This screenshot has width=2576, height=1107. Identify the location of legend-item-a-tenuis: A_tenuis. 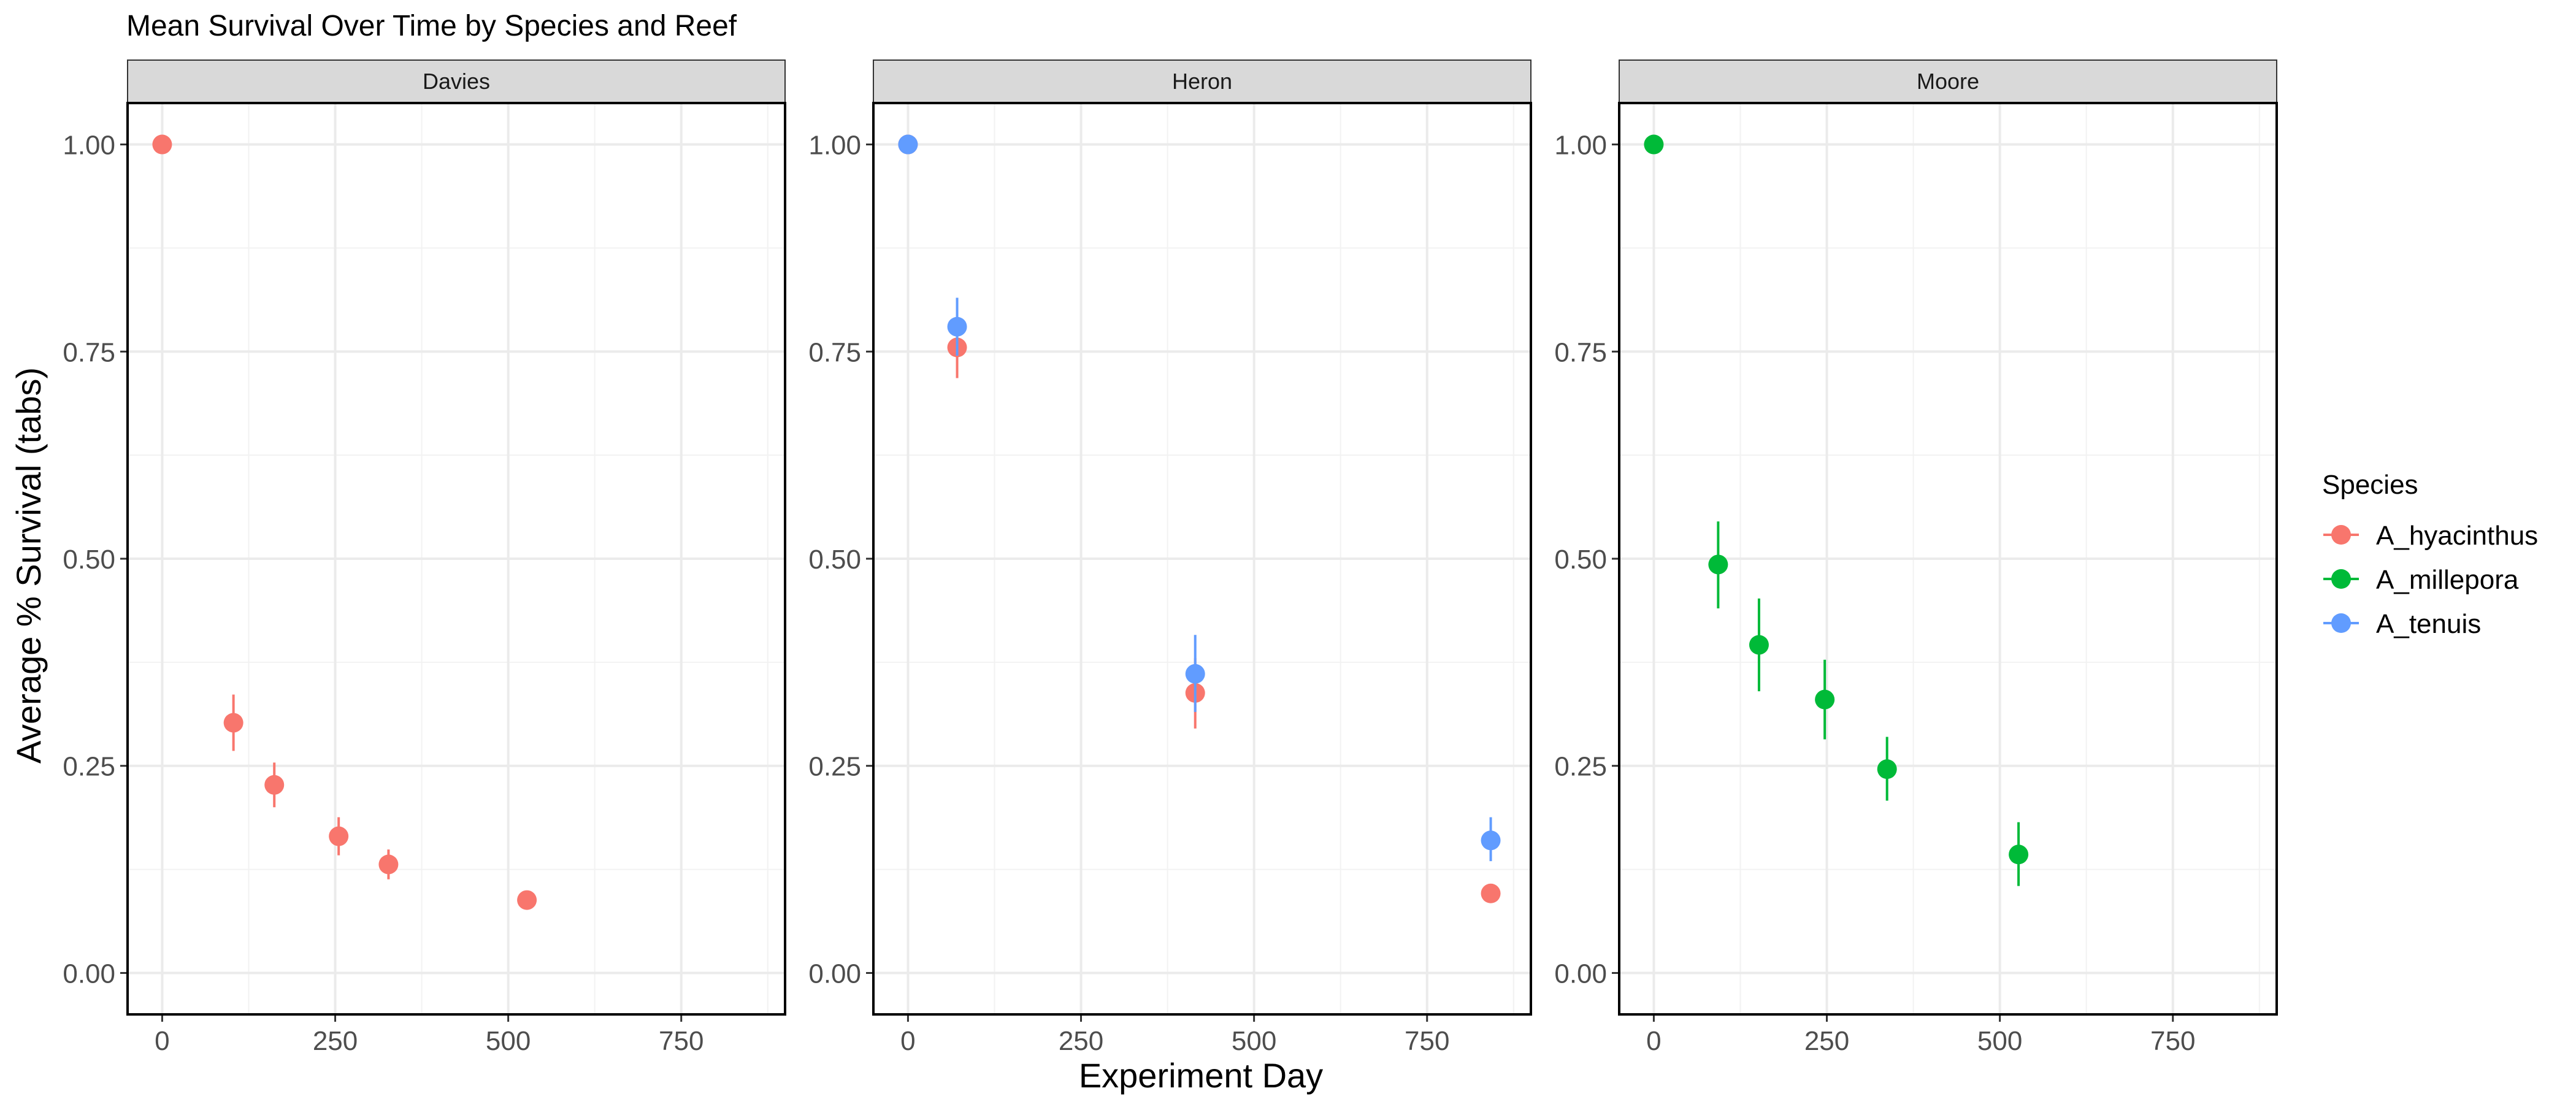
(2402, 624).